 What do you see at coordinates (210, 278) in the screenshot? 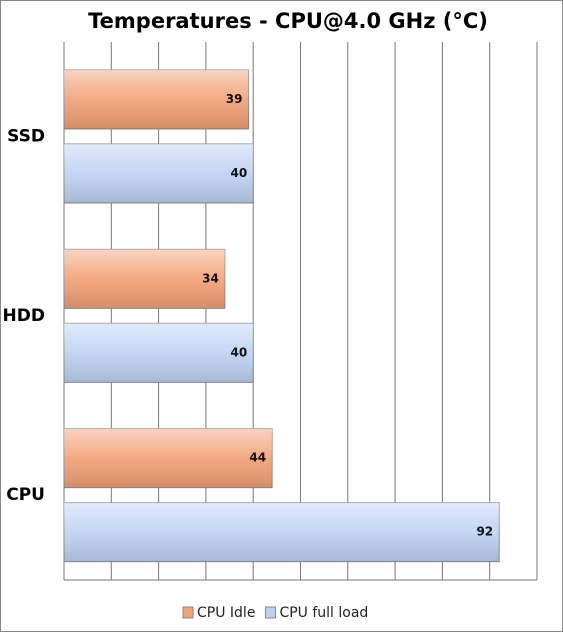
I see `value-label: 34` at bounding box center [210, 278].